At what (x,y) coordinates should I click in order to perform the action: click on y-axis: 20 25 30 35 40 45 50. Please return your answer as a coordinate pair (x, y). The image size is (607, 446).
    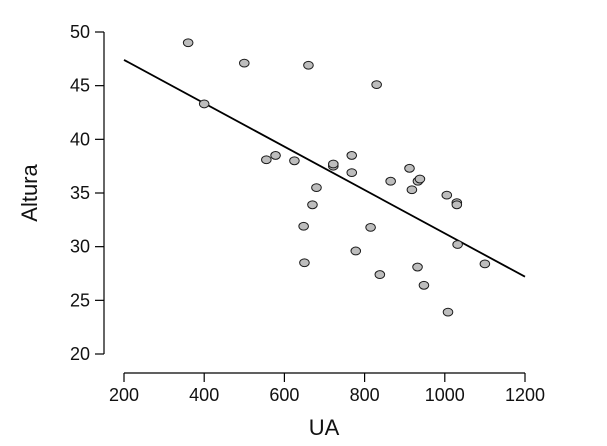
    Looking at the image, I should click on (87, 193).